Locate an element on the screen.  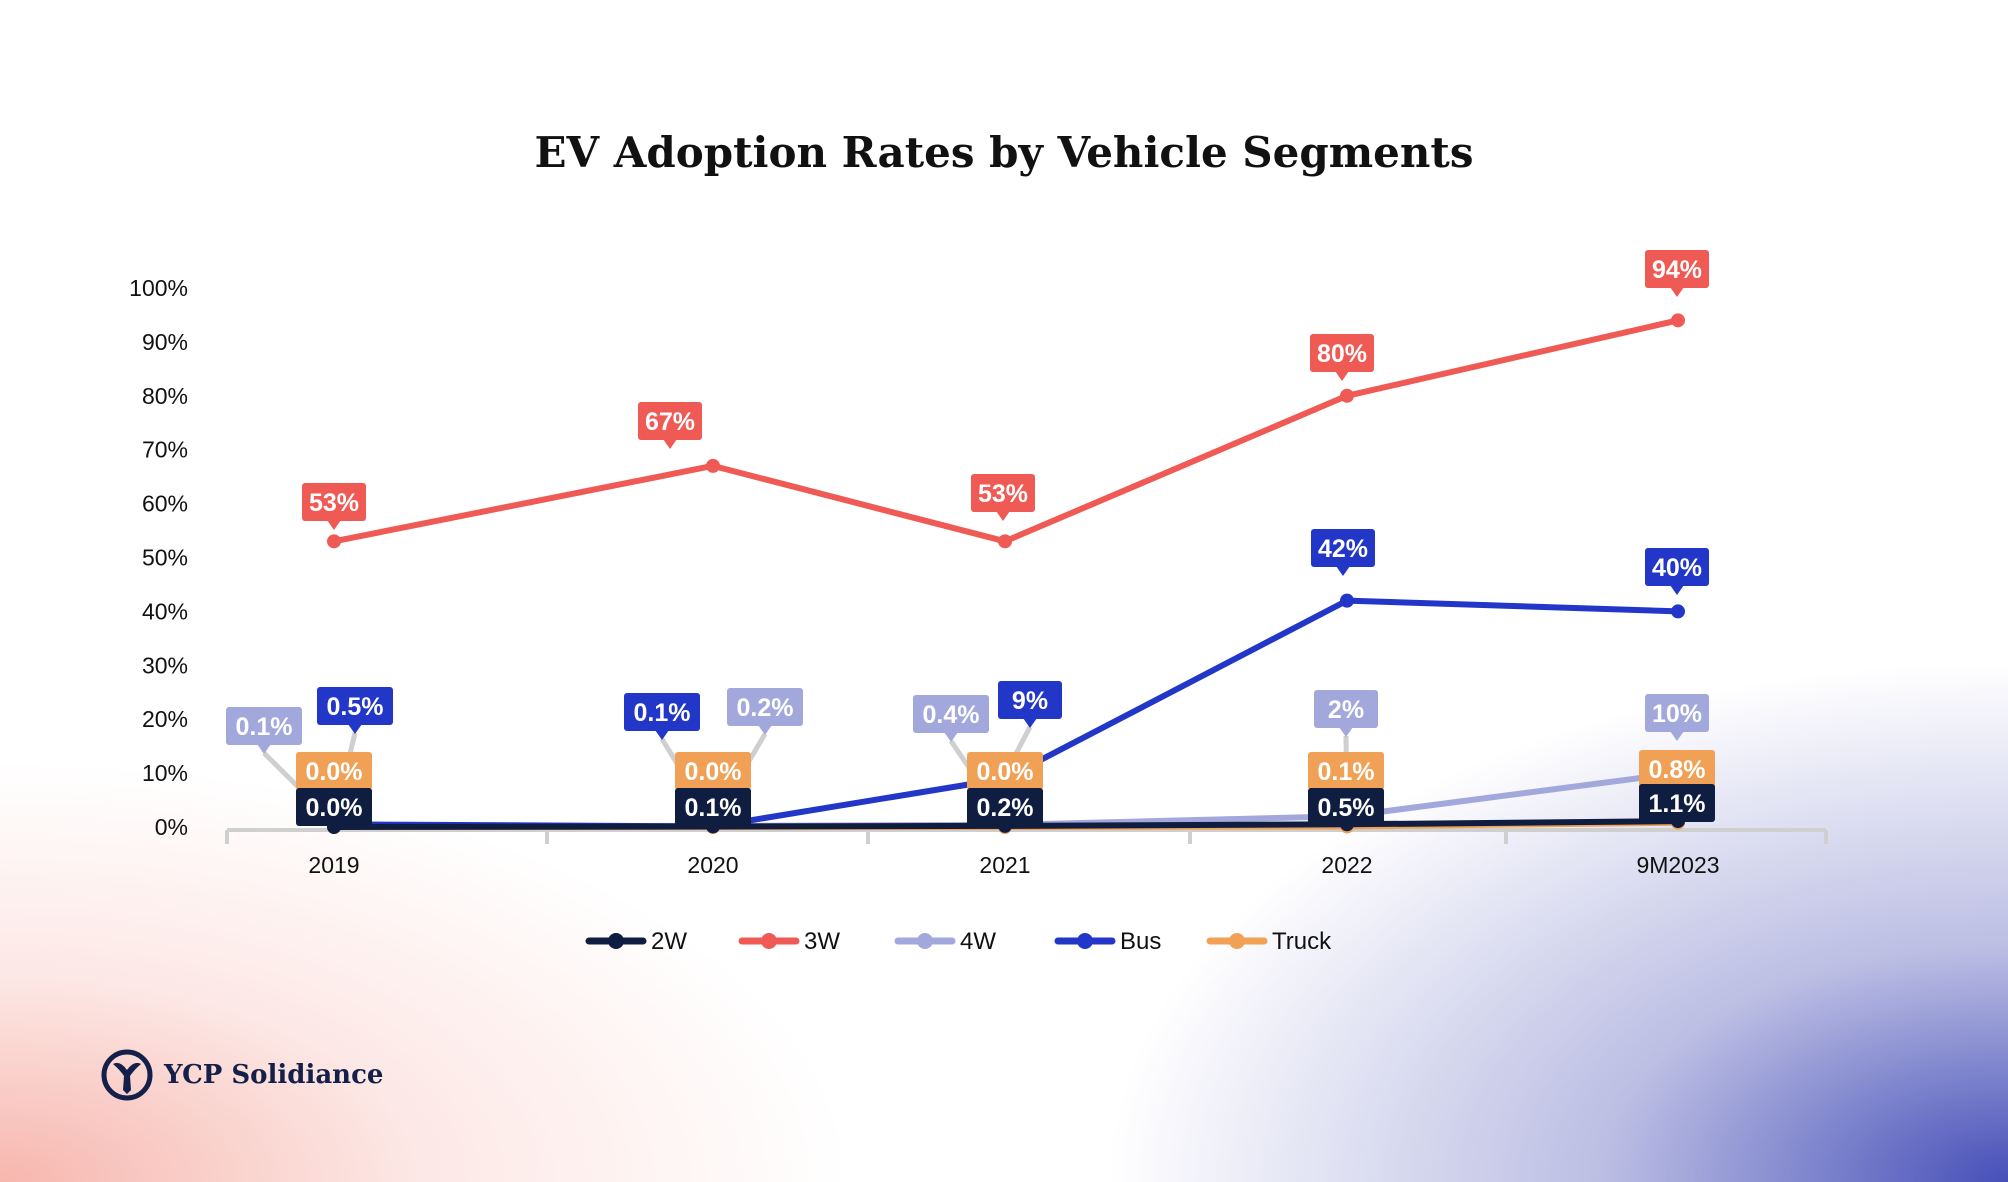
data-label: 1.1% is located at coordinates (1677, 803).